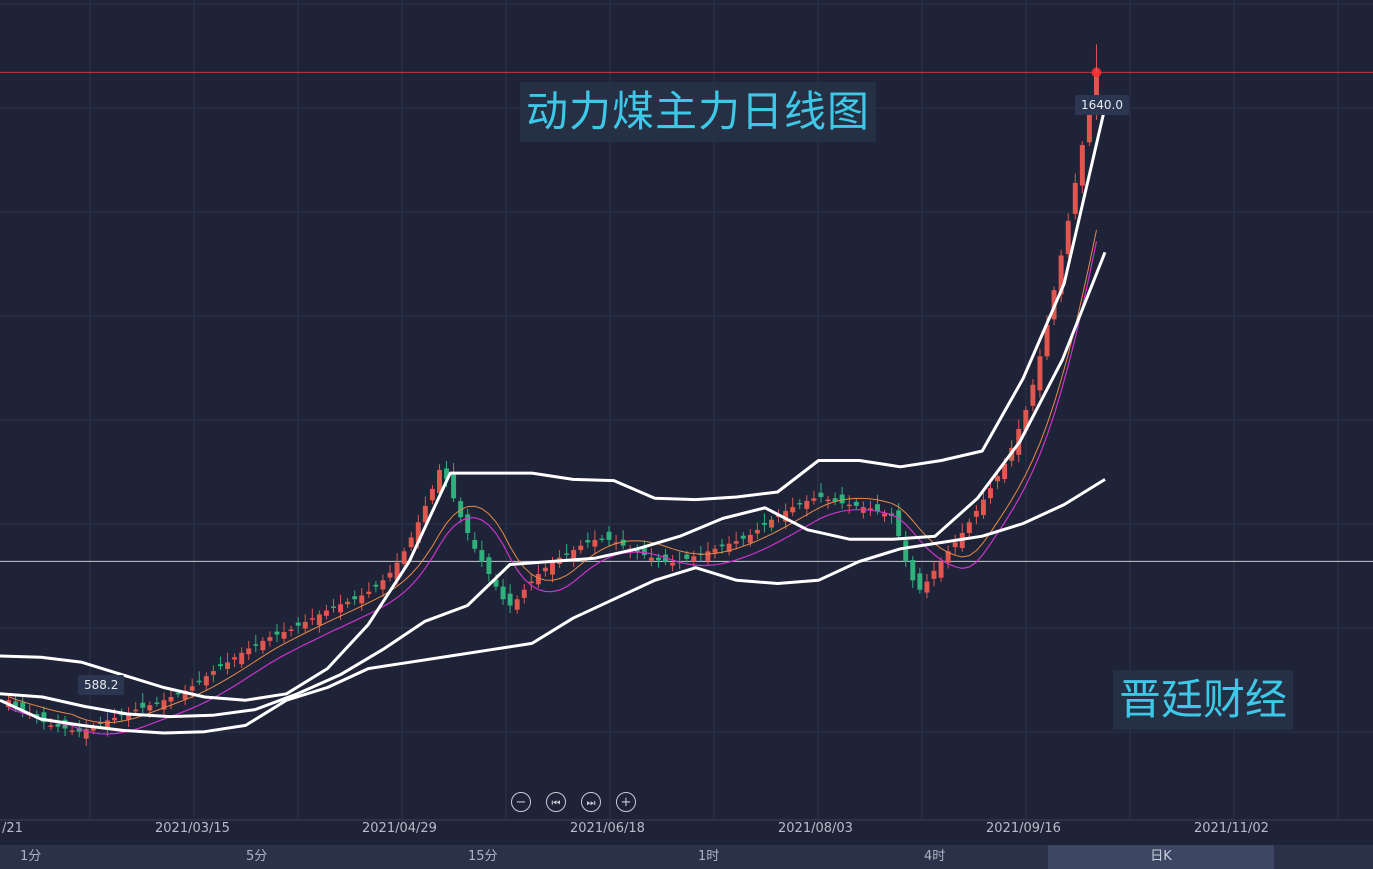 This screenshot has height=869, width=1373. What do you see at coordinates (1161, 857) in the screenshot?
I see `tab-daily: 日K` at bounding box center [1161, 857].